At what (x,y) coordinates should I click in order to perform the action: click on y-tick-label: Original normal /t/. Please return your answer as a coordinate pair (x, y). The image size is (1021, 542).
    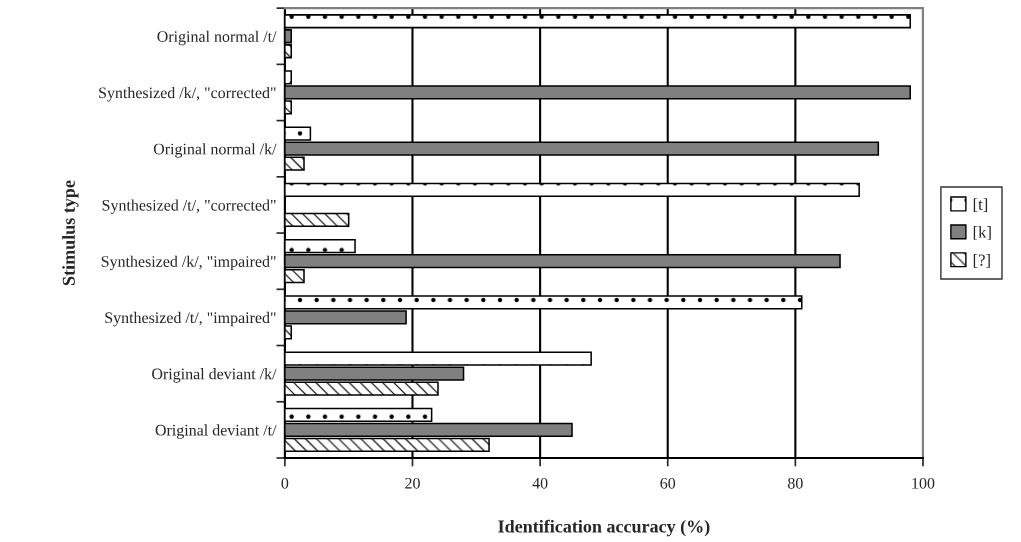
    Looking at the image, I should click on (217, 38).